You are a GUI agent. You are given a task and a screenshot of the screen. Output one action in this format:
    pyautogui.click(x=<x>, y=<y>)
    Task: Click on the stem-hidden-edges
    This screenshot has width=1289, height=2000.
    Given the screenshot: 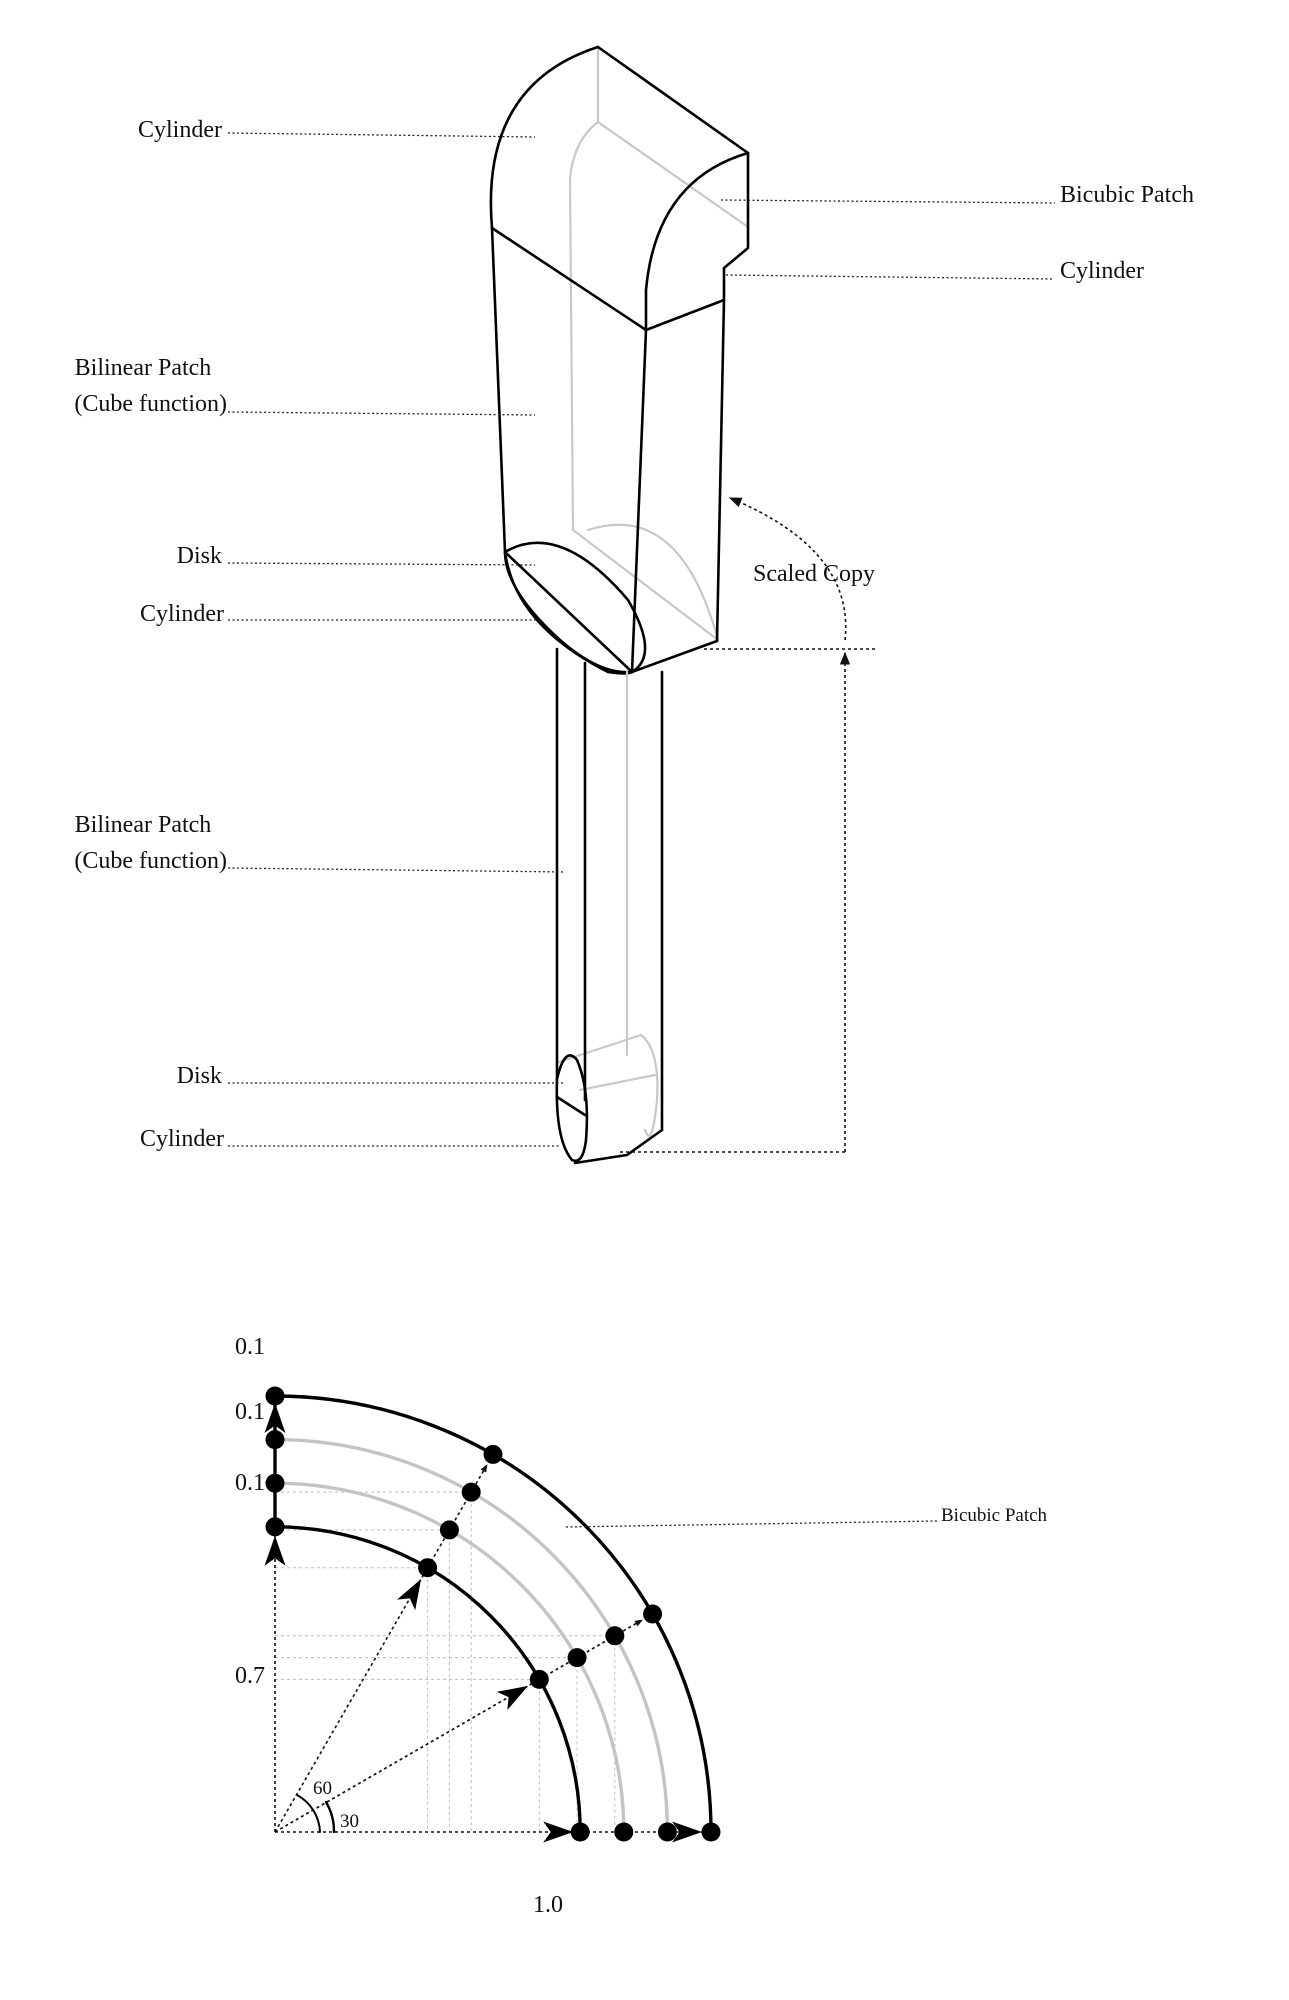 What is the action you would take?
    pyautogui.click(x=608, y=903)
    